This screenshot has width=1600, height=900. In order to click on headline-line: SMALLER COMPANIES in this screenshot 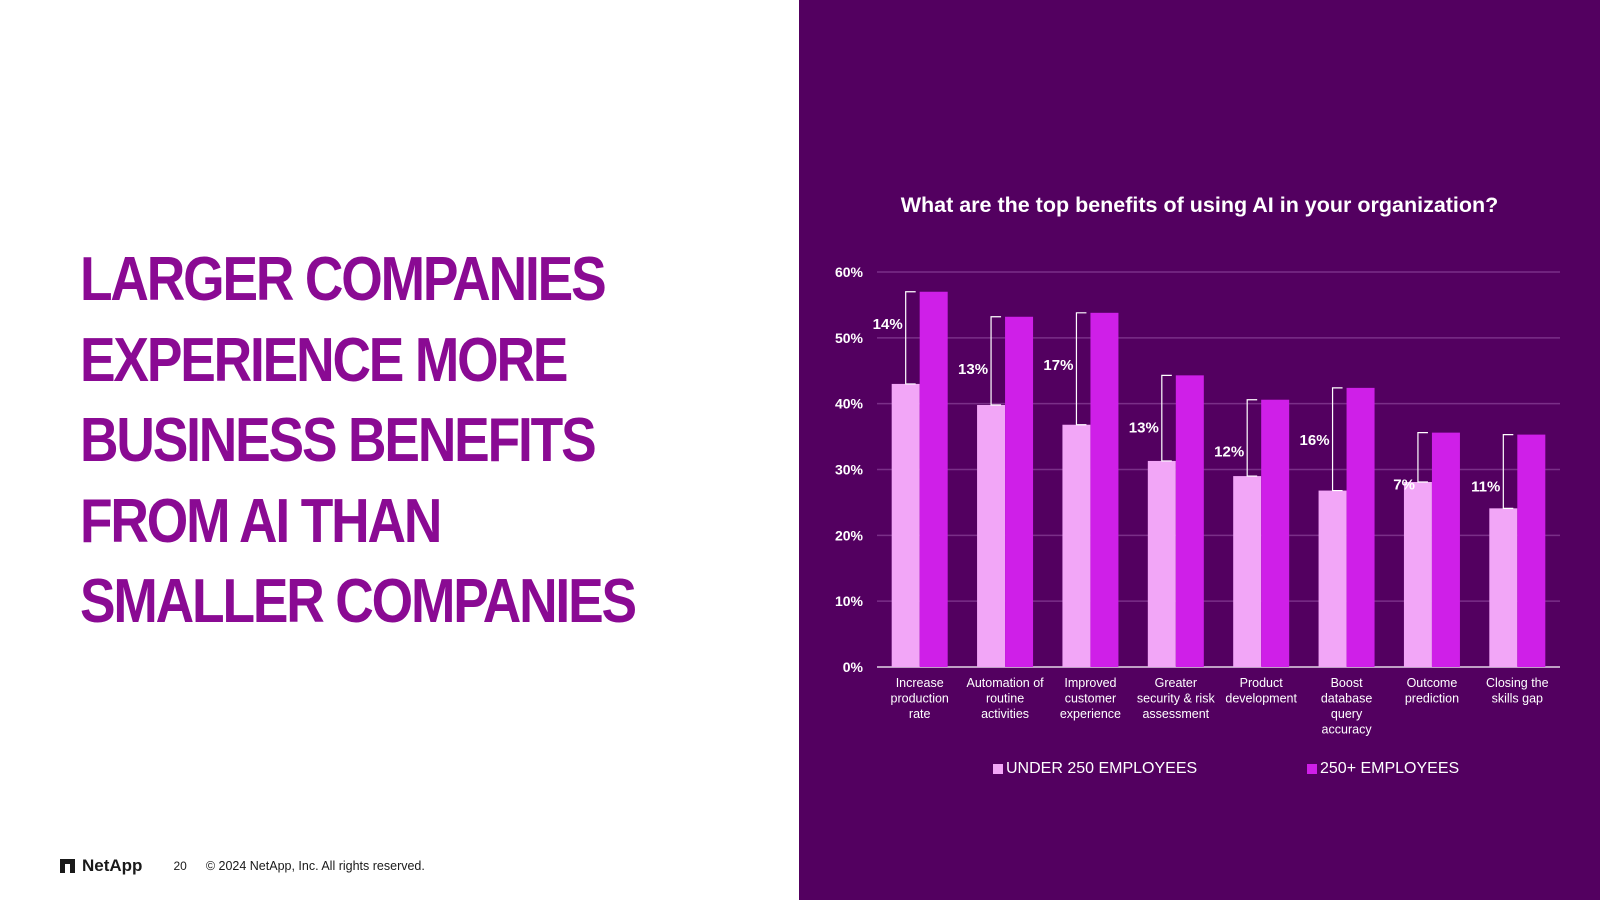, I will do `click(358, 601)`.